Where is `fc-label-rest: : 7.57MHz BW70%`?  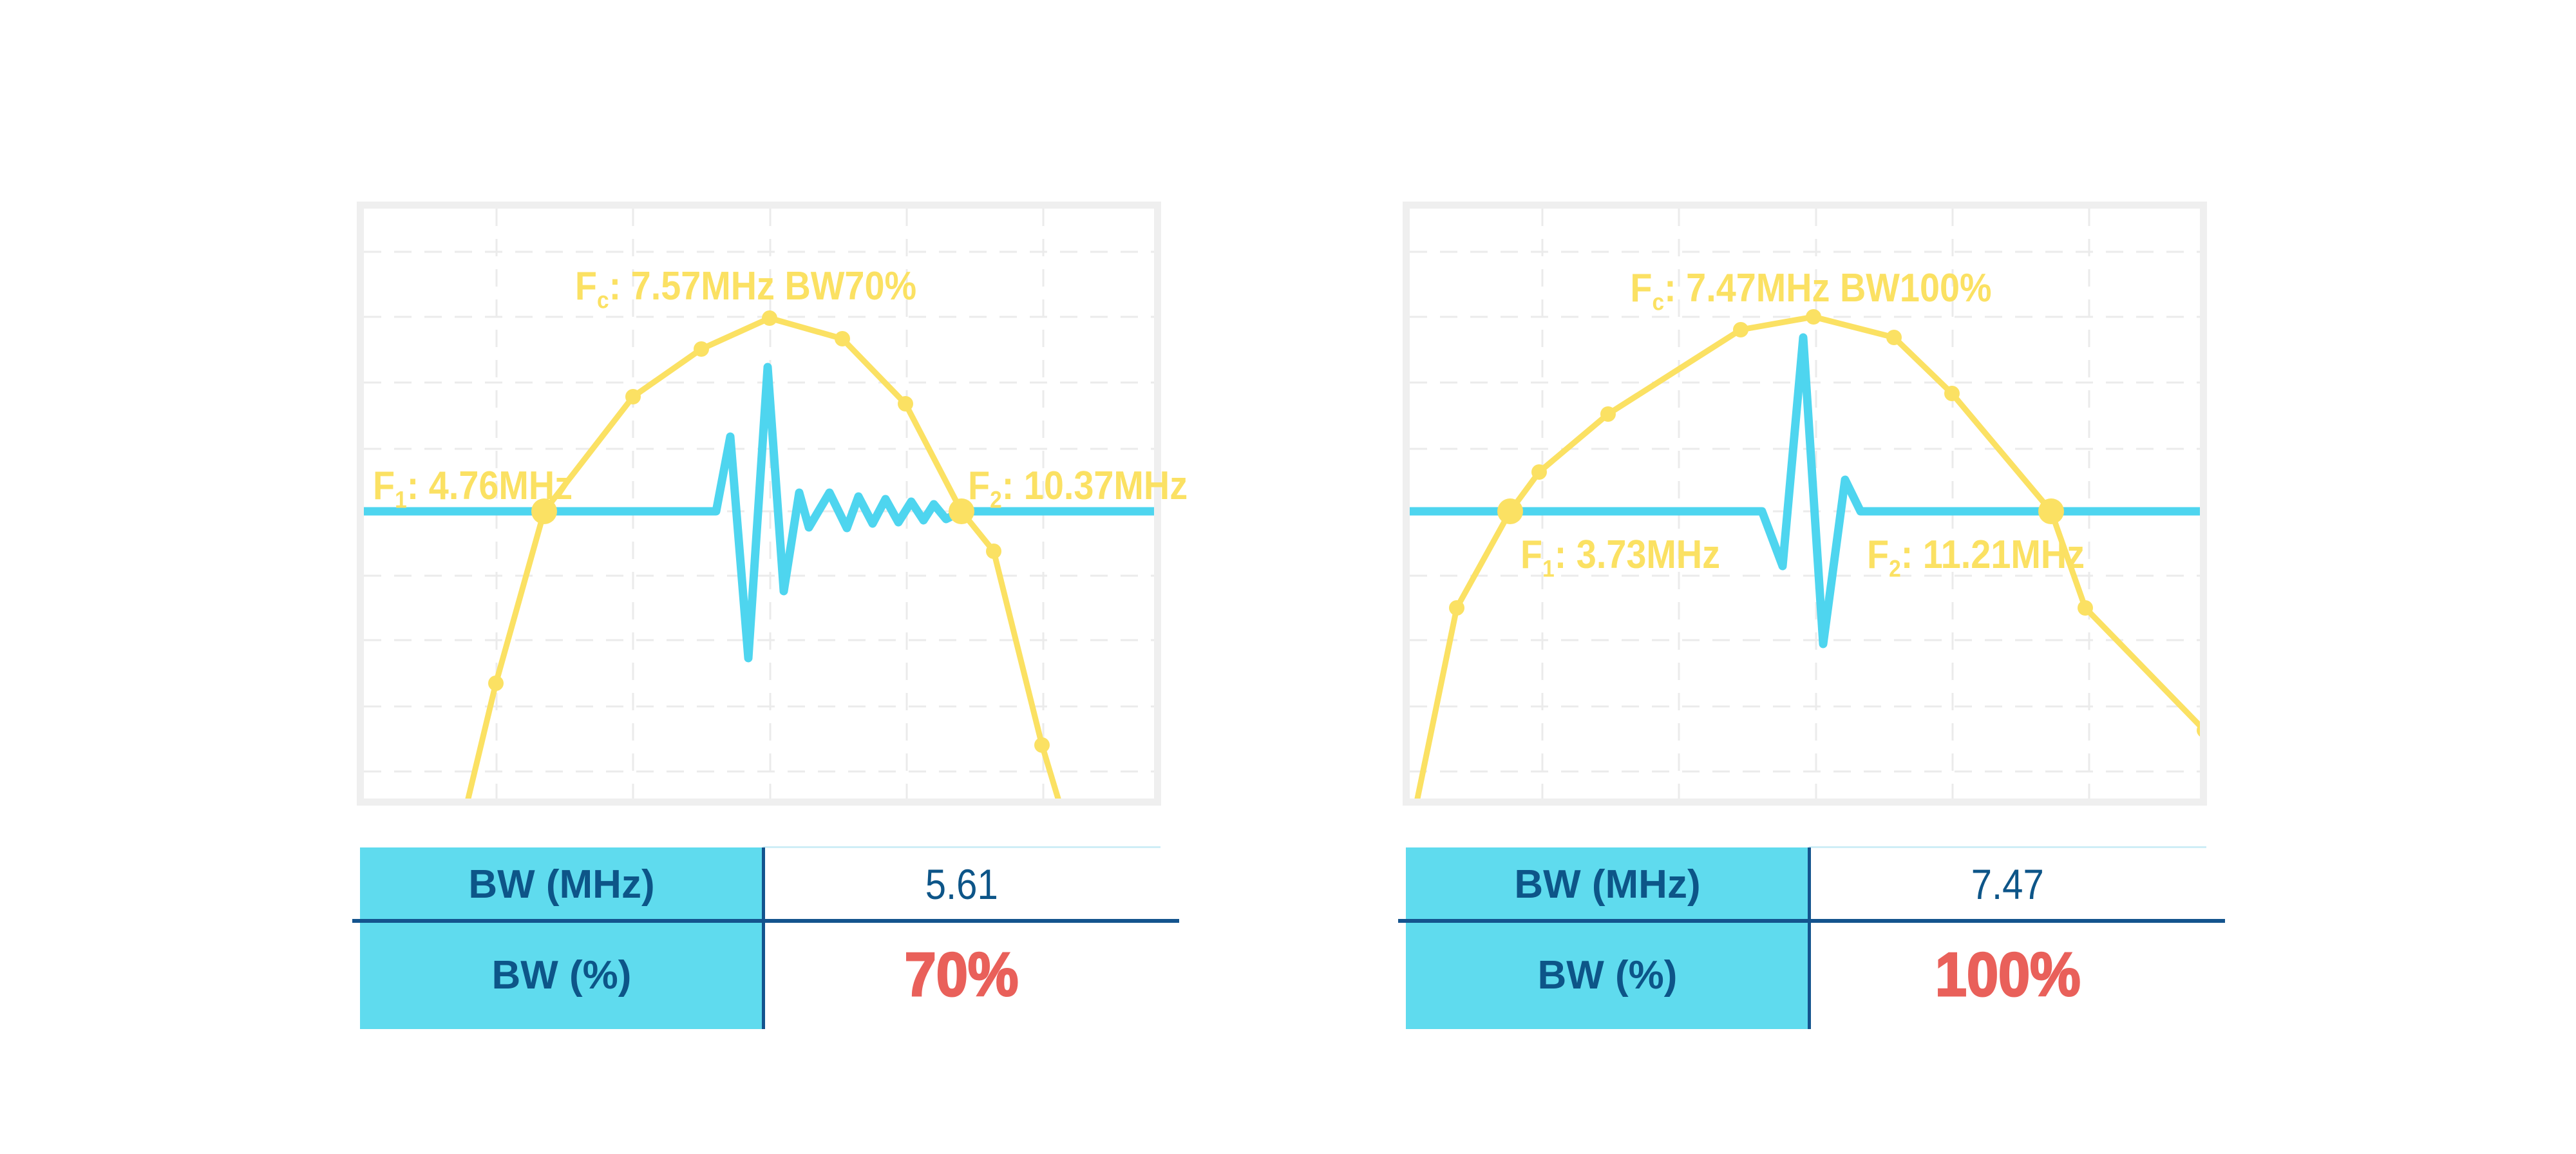
fc-label-rest: : 7.57MHz BW70% is located at coordinates (763, 286).